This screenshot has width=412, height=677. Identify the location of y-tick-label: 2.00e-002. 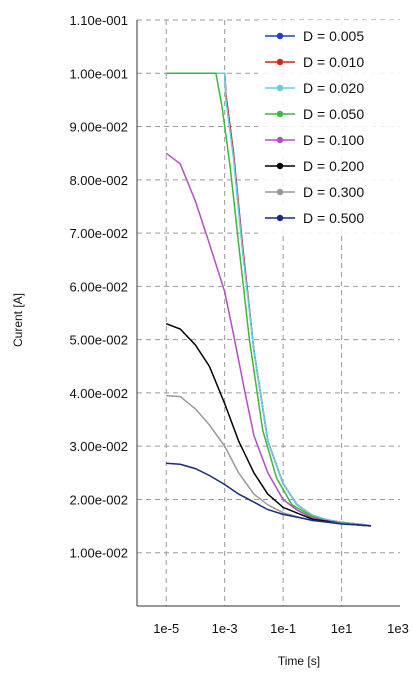
(98, 499).